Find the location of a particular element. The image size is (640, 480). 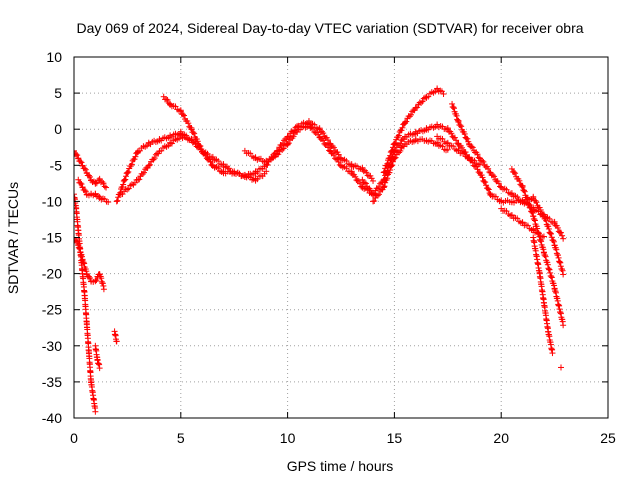

series-trace-q is located at coordinates (527, 234).